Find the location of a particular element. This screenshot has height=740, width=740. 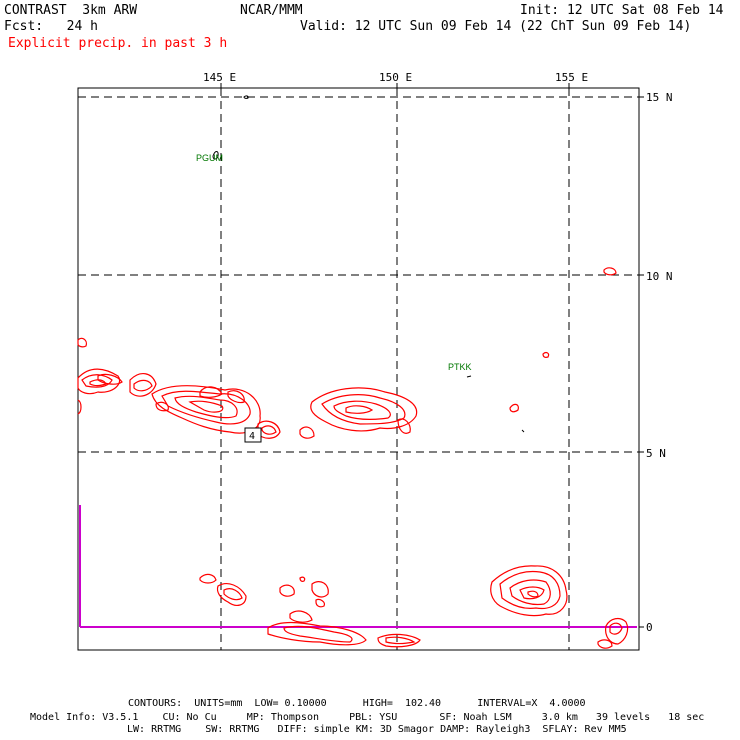

forecast-hour: Fcst: 24 h is located at coordinates (51, 26).